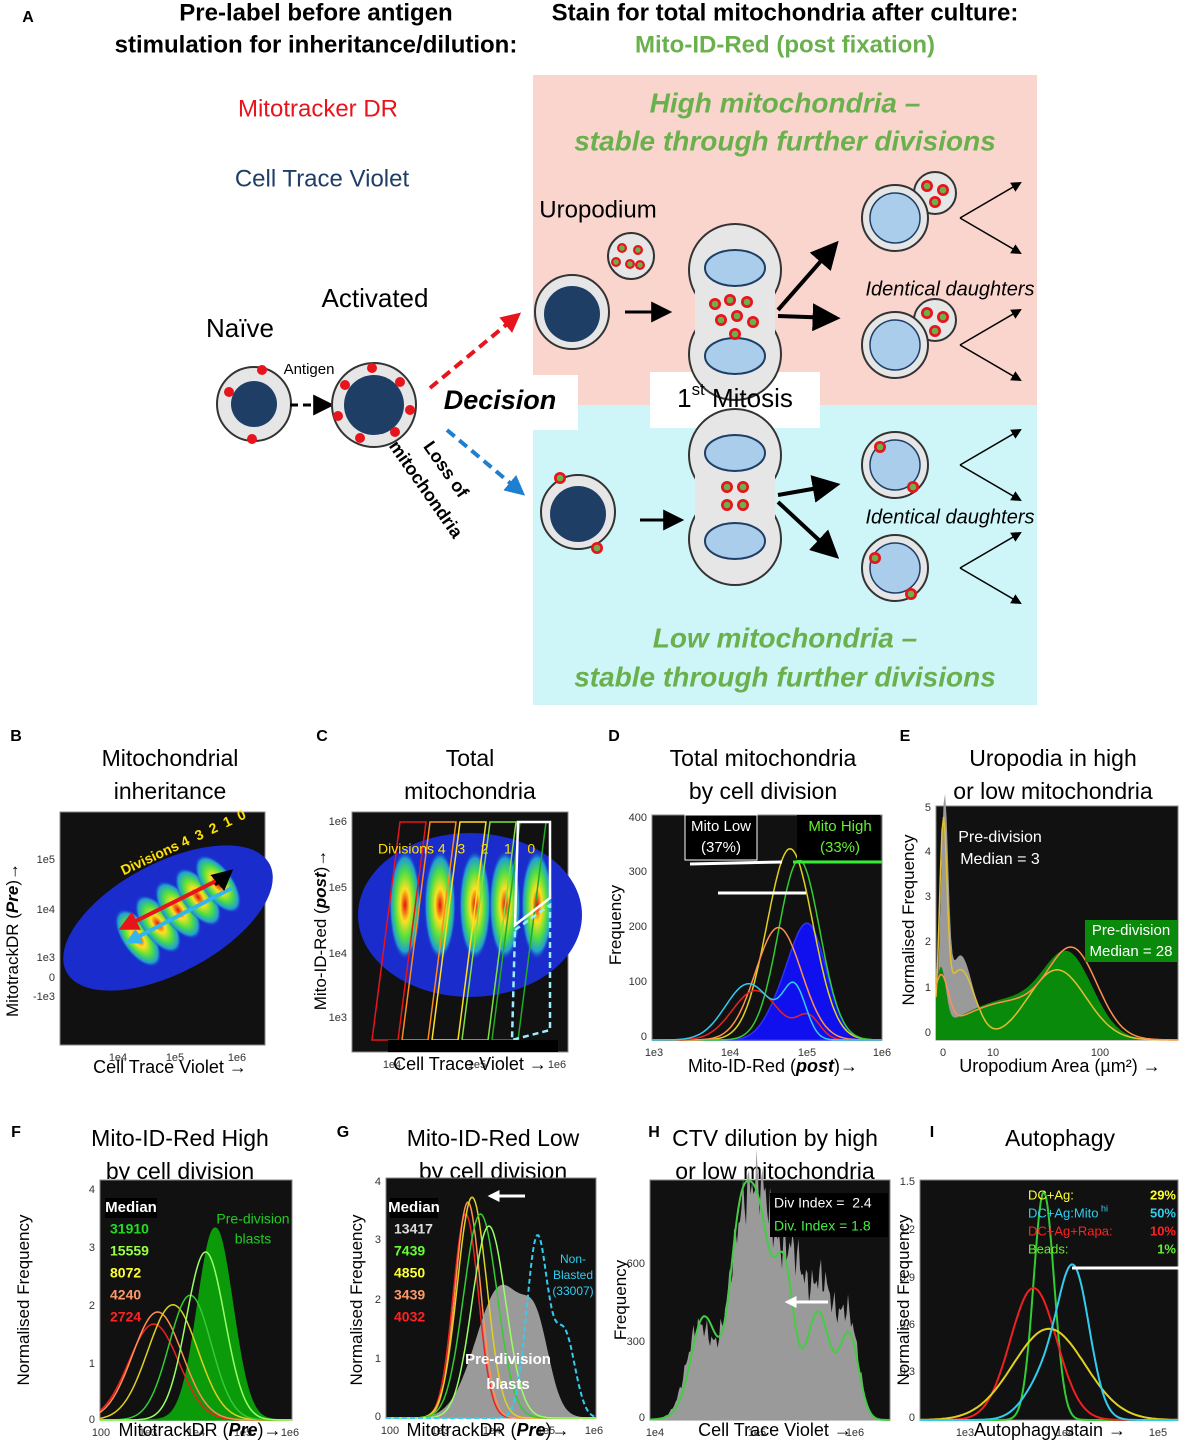  I want to click on y-tick-label: 300, so click(636, 1342).